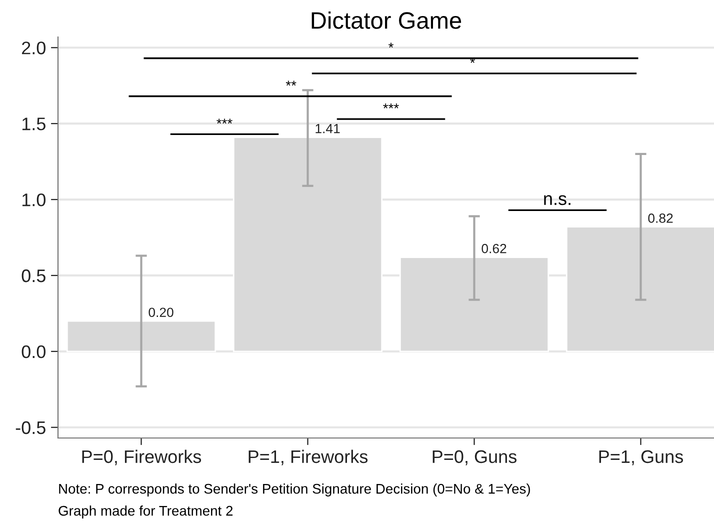 This screenshot has width=714, height=521. Describe the element at coordinates (291, 83) in the screenshot. I see `annotation: **` at that location.